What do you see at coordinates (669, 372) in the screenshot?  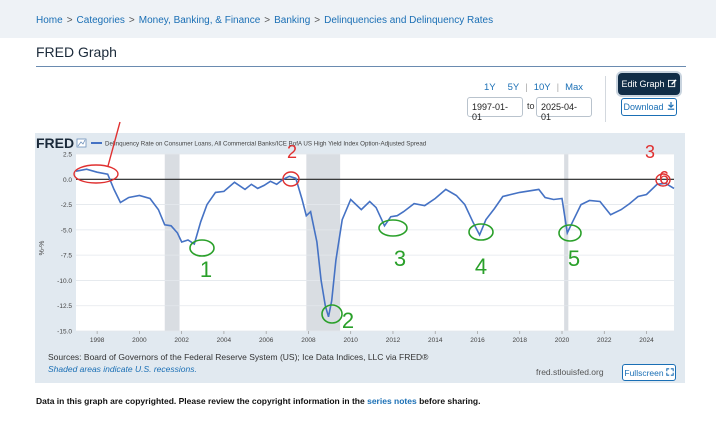 I see `expand-icon` at bounding box center [669, 372].